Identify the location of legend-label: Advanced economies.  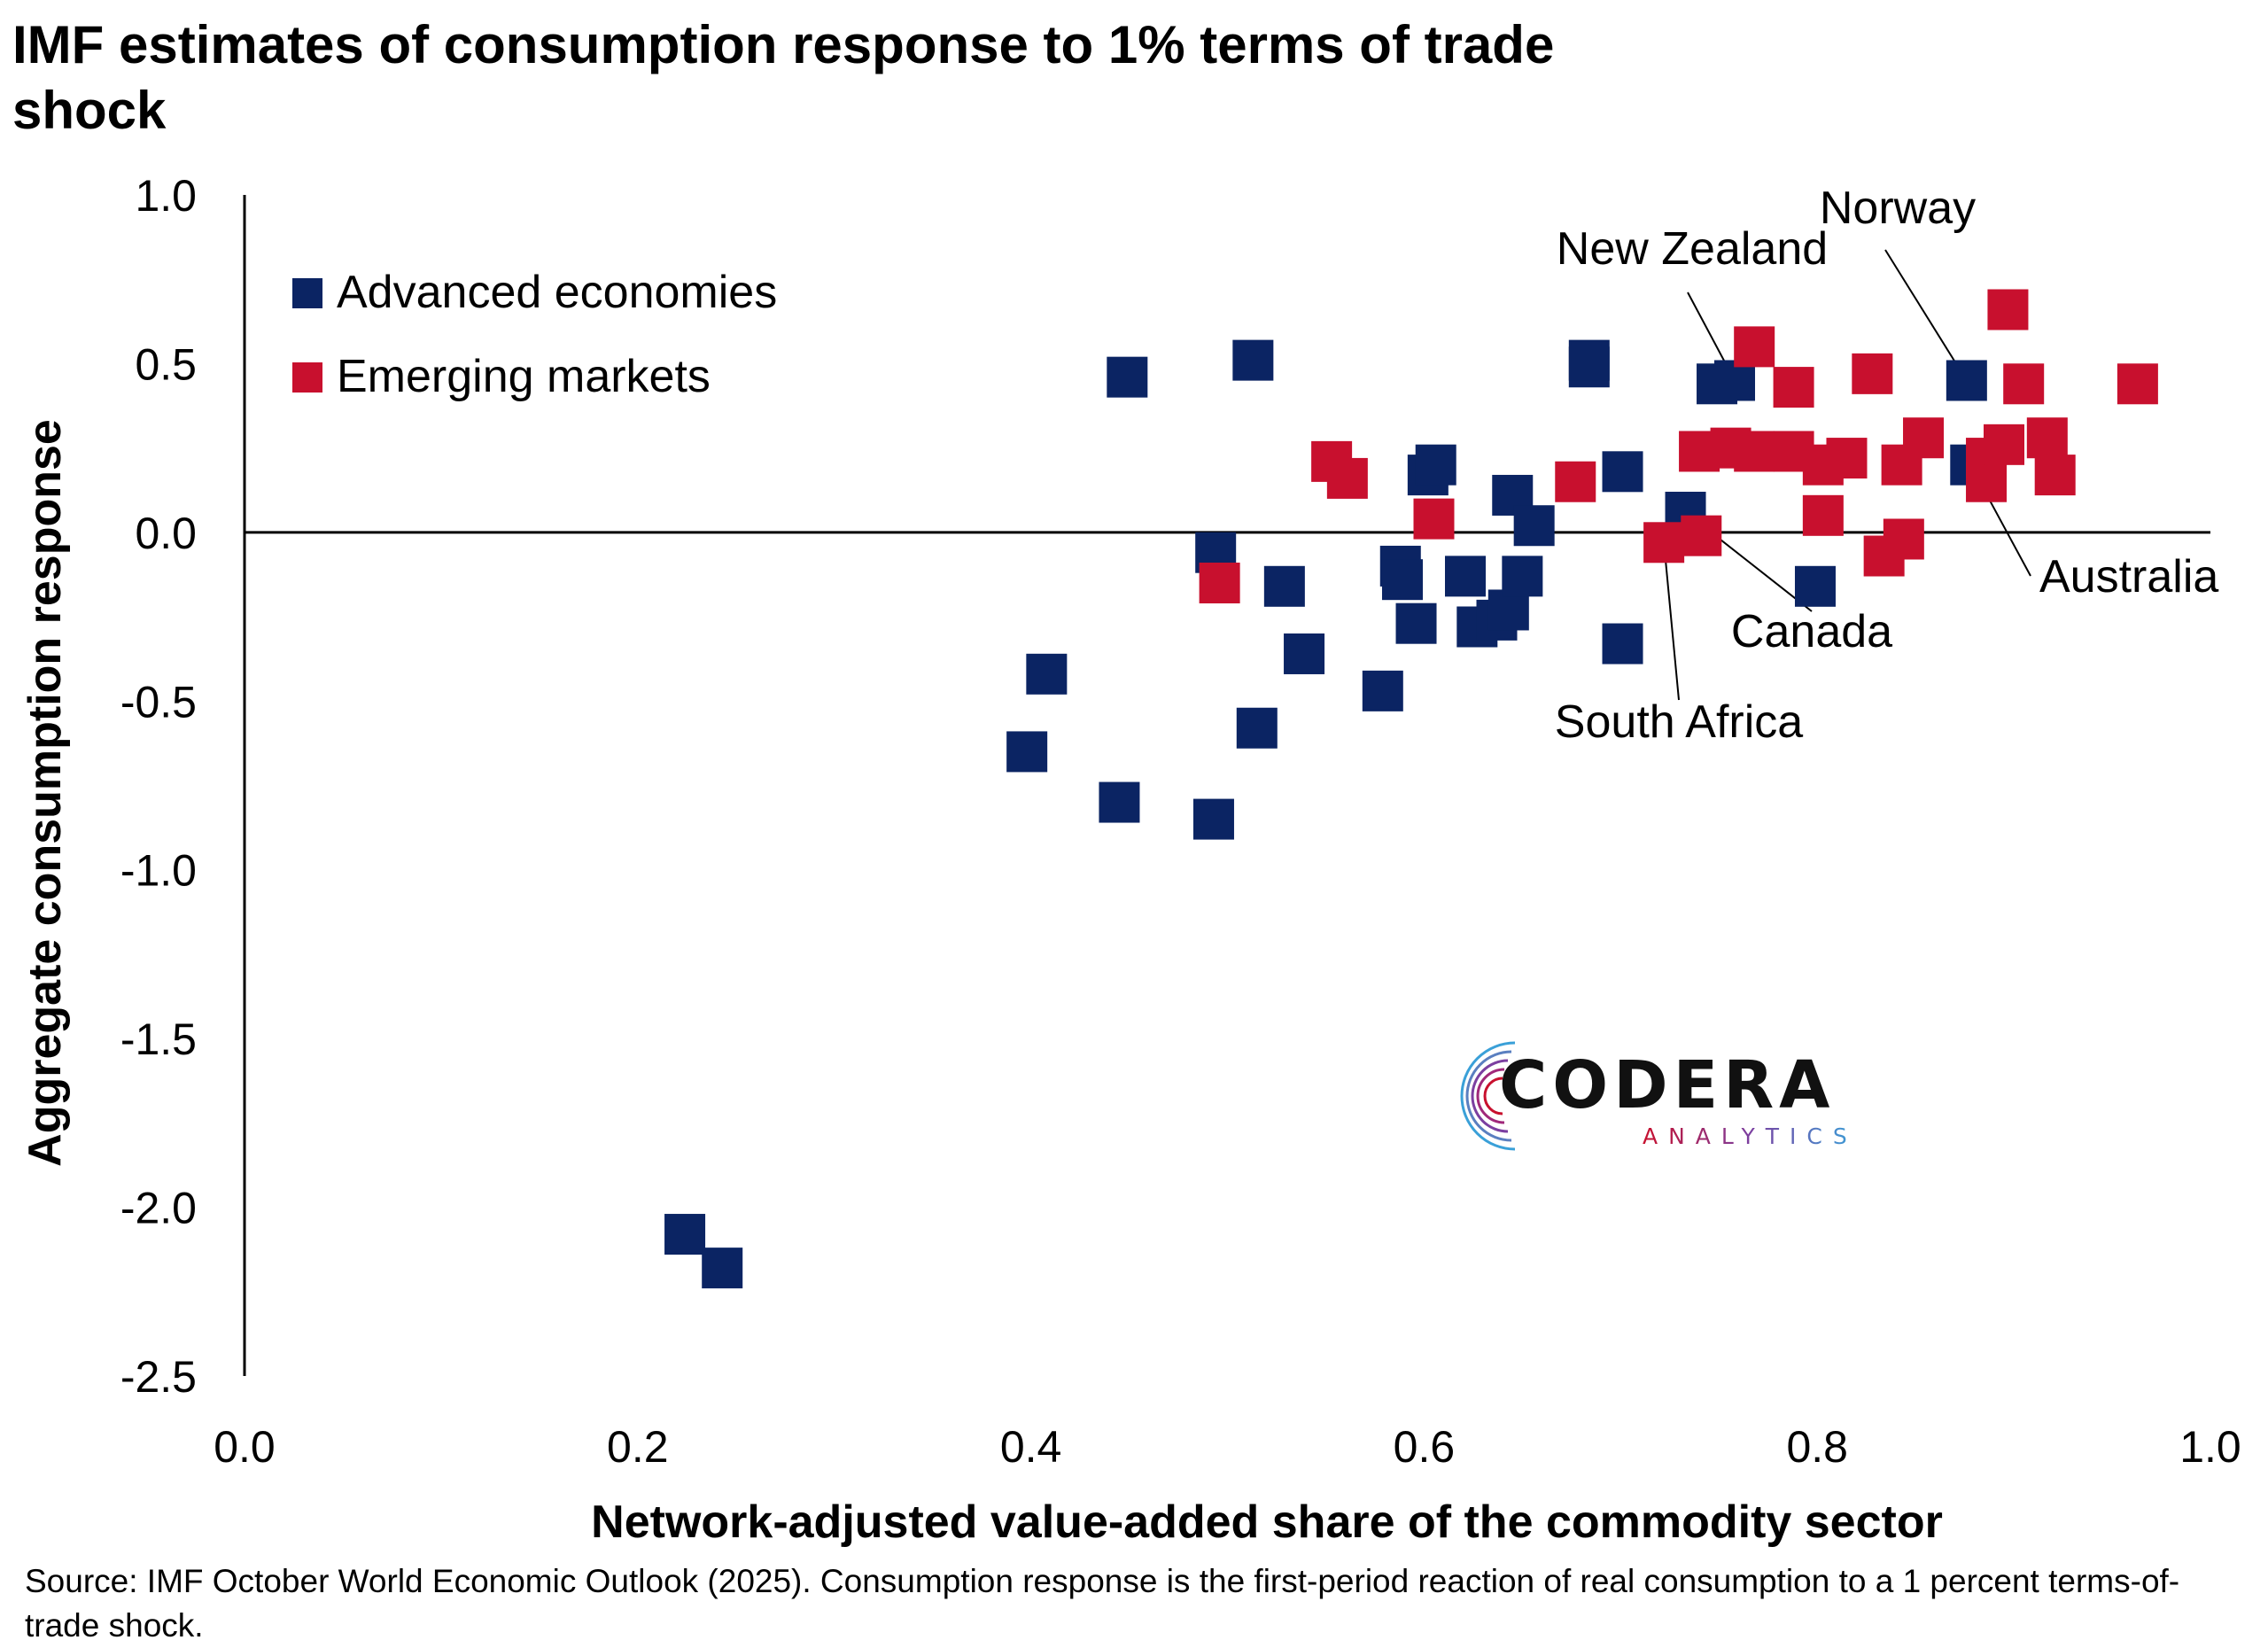
(557, 292).